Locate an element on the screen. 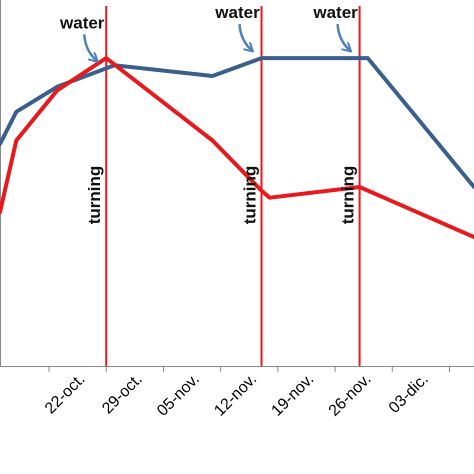 The width and height of the screenshot is (474, 474). x-tick-label: 26-nov. is located at coordinates (350, 395).